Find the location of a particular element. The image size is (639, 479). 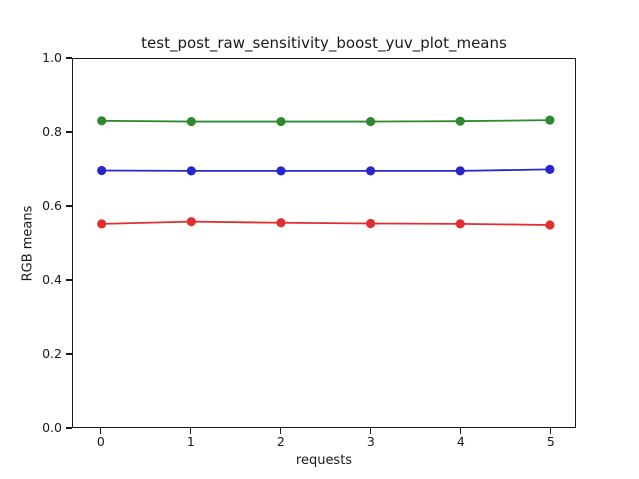

x-tick-label: 5 is located at coordinates (550, 441).